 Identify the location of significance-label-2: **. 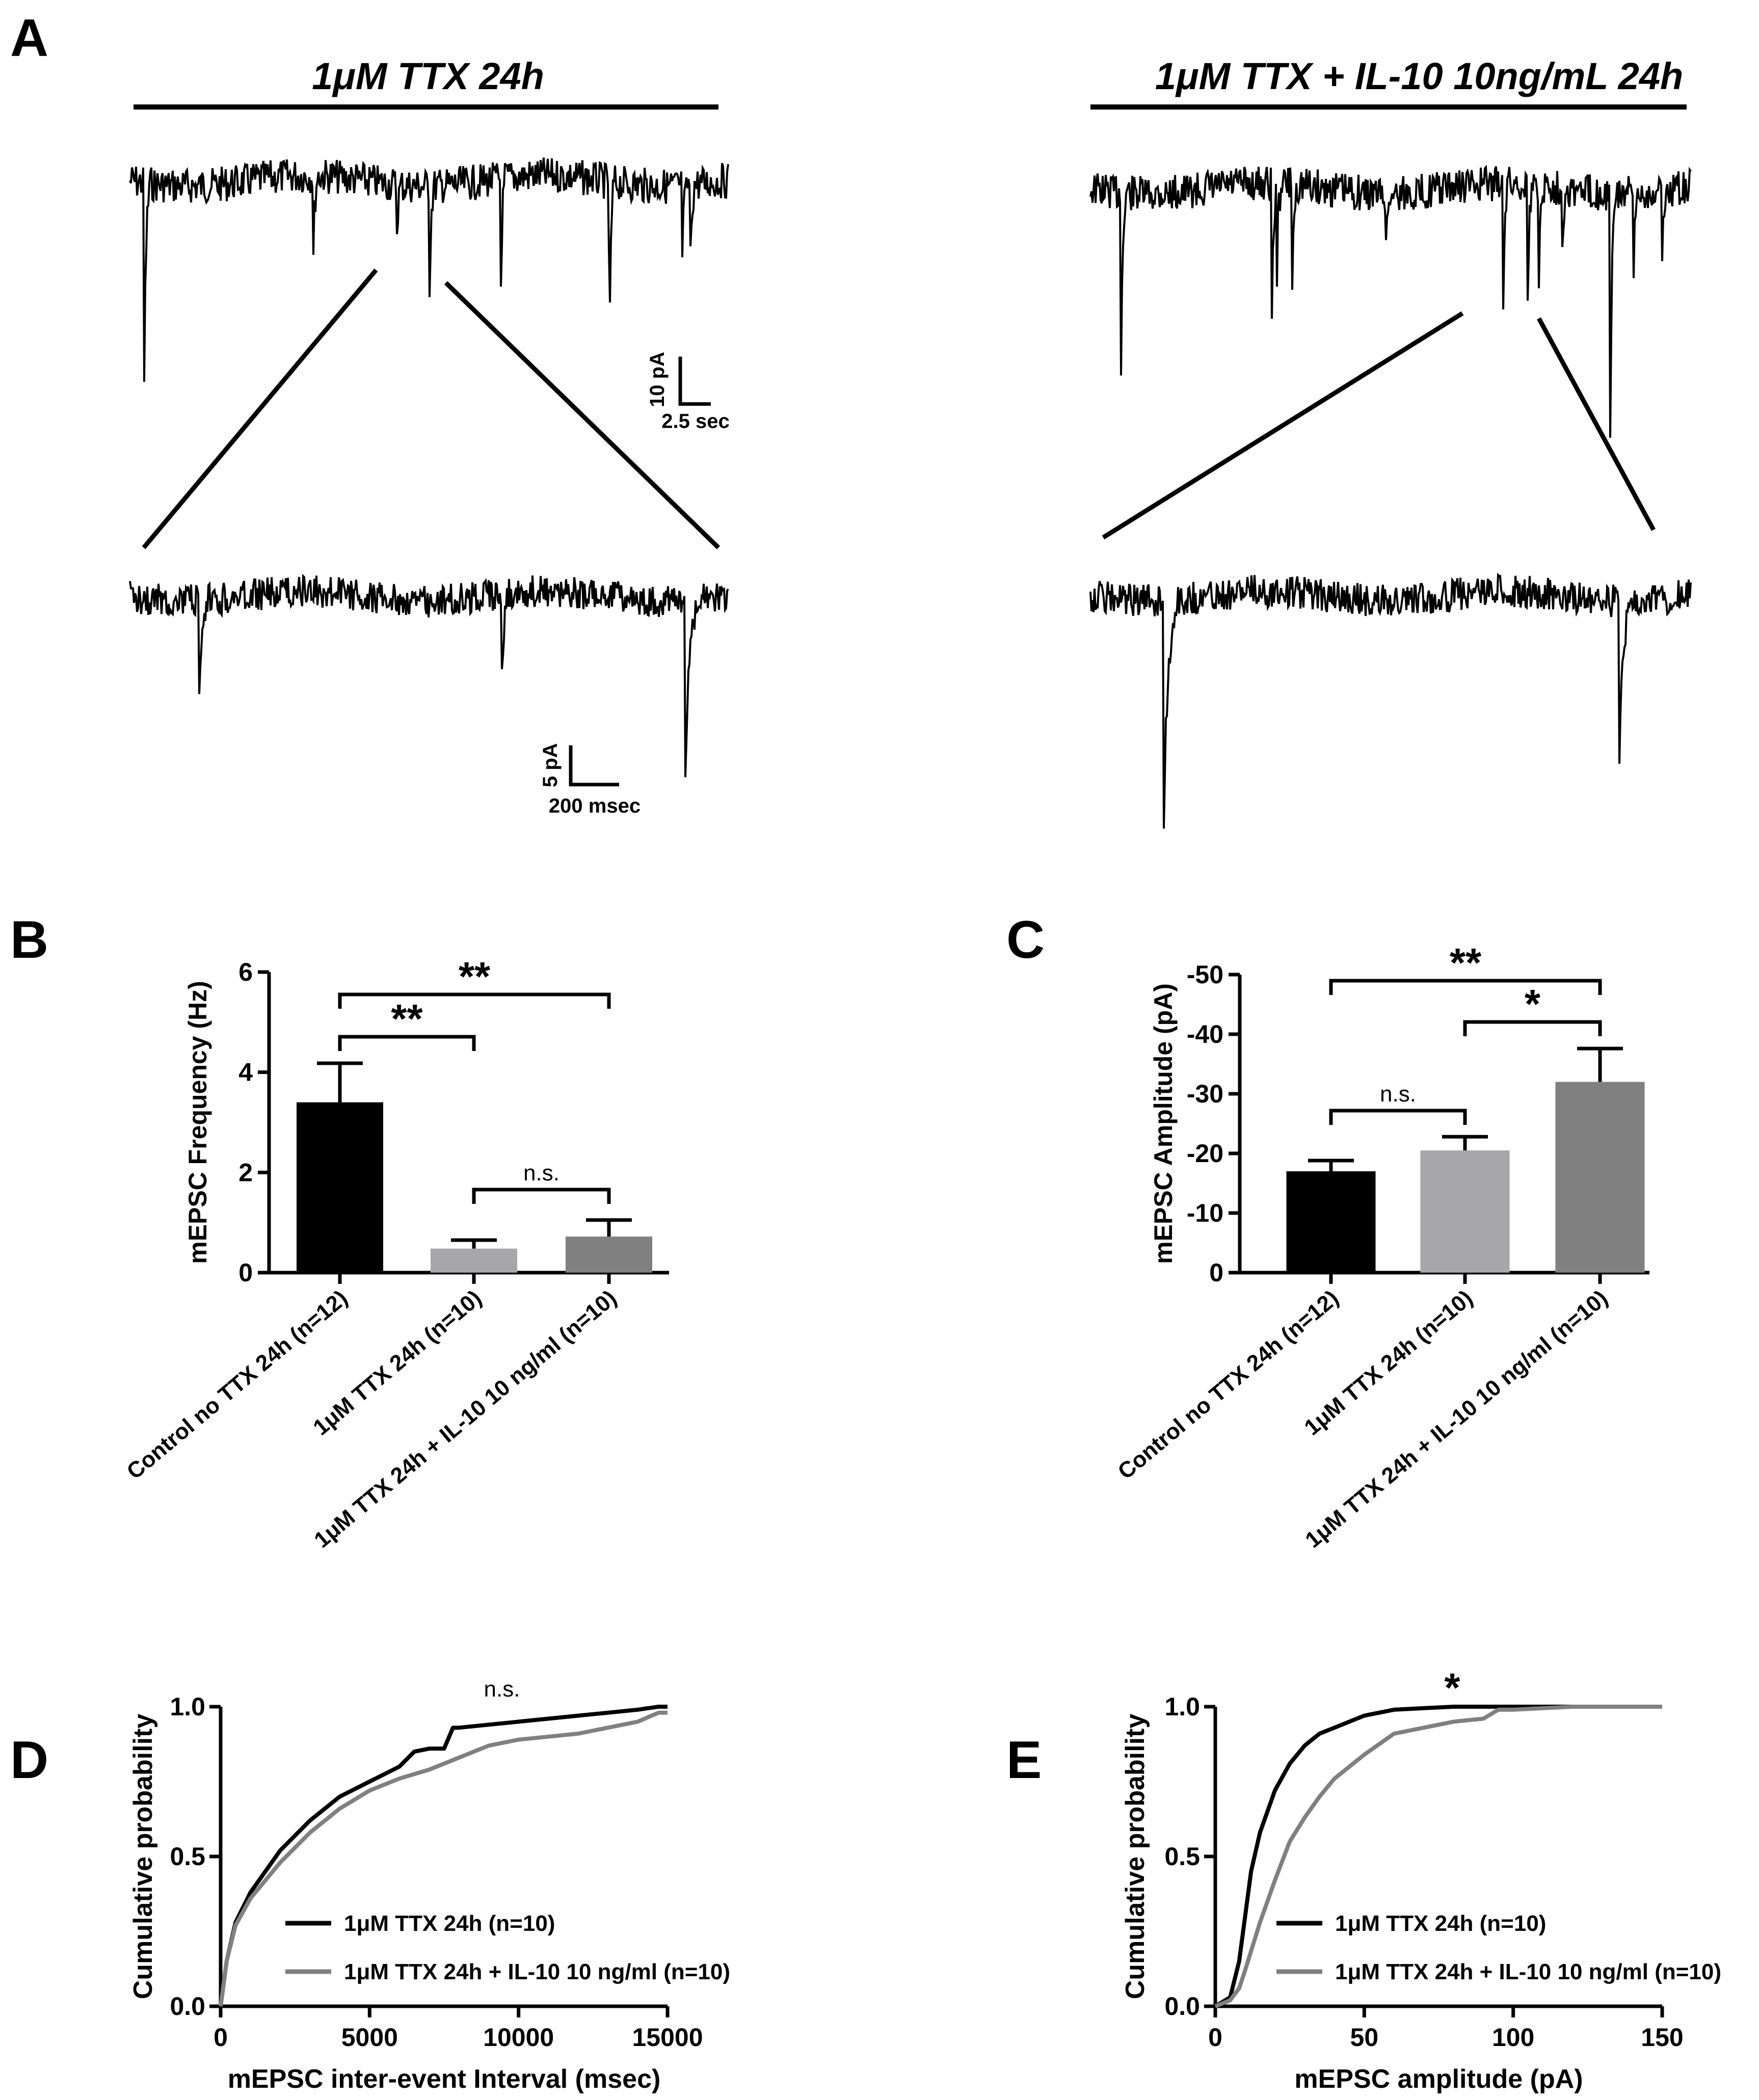
(407, 1019).